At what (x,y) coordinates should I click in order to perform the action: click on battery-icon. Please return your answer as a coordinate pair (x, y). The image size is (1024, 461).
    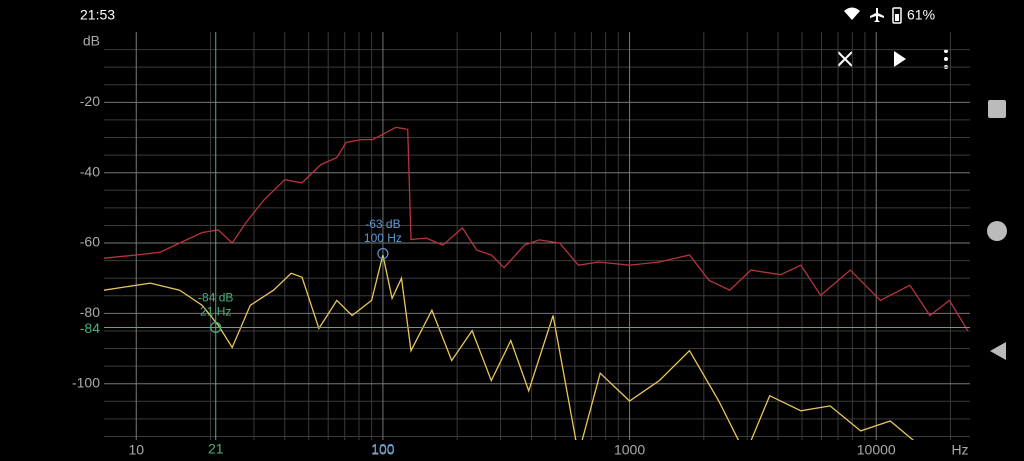
    Looking at the image, I should click on (897, 15).